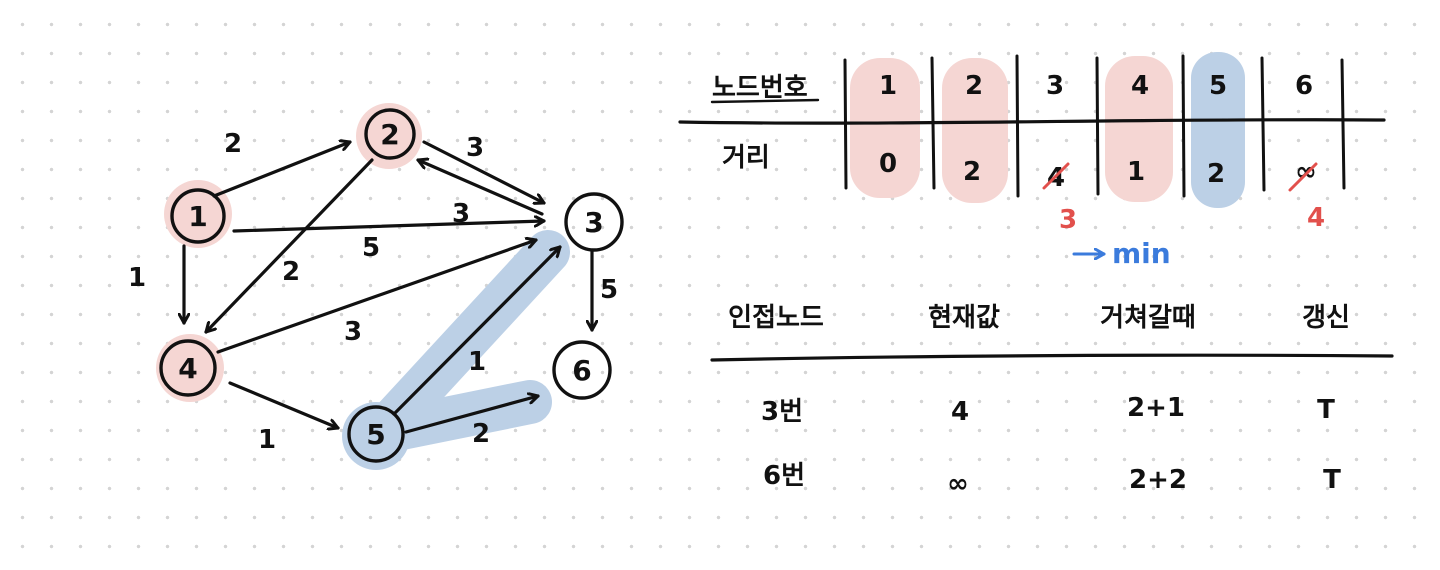 The image size is (1440, 570). What do you see at coordinates (137, 278) in the screenshot?
I see `edge-weight-1-4: 1` at bounding box center [137, 278].